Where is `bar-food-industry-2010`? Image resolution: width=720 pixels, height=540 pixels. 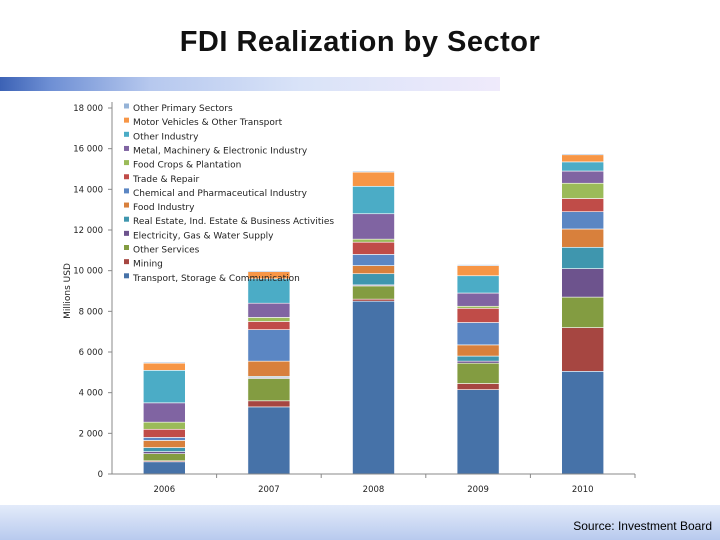 bar-food-industry-2010 is located at coordinates (583, 238).